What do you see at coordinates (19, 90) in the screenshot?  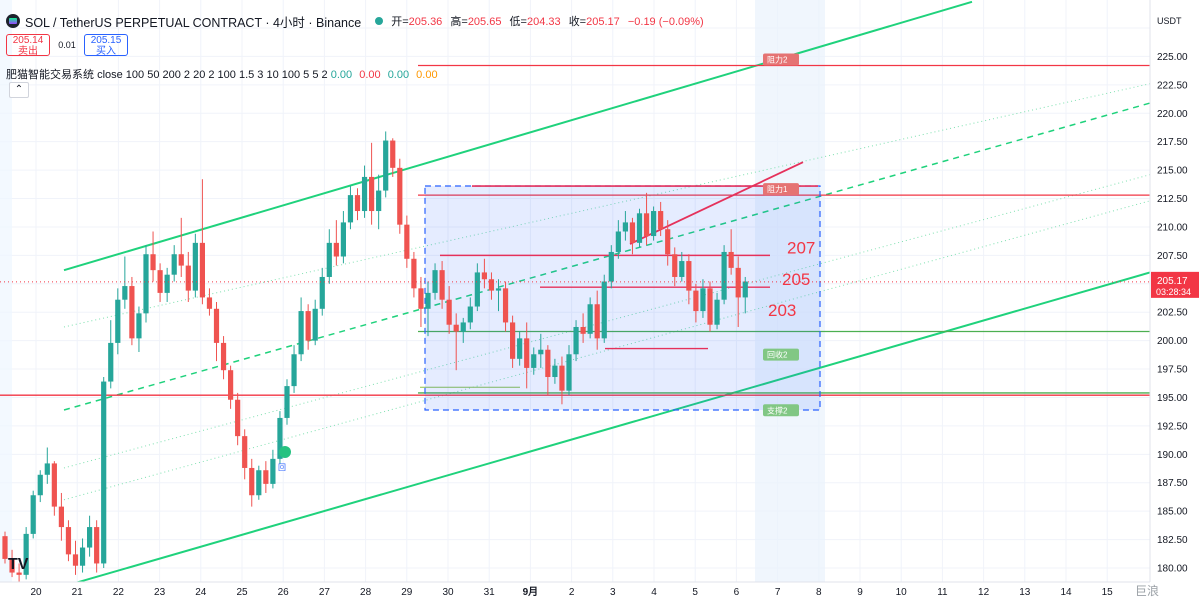 I see `chevron-up-icon: ⌃` at bounding box center [19, 90].